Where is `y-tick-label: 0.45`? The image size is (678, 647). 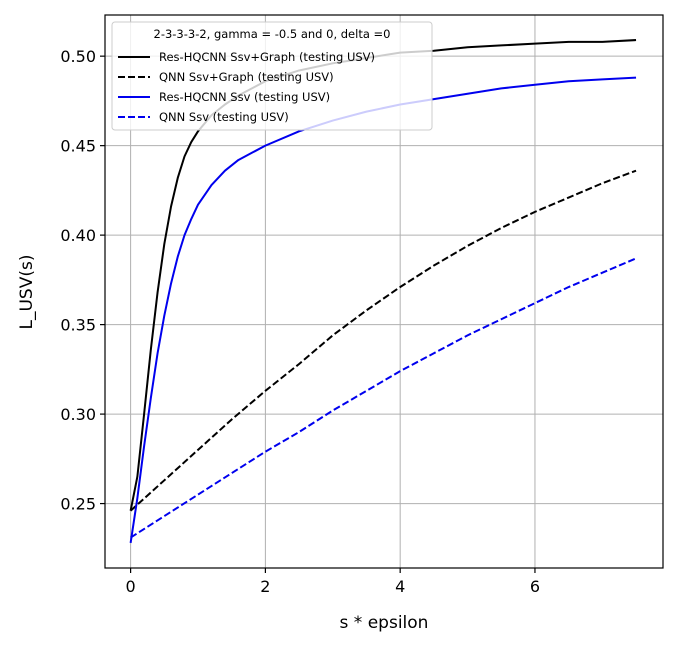
y-tick-label: 0.45 is located at coordinates (78, 146).